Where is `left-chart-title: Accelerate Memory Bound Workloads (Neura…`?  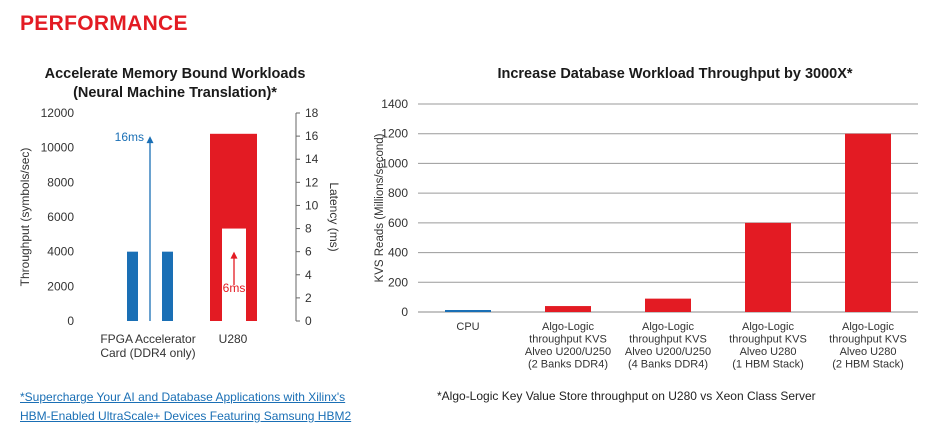 left-chart-title: Accelerate Memory Bound Workloads (Neura… is located at coordinates (175, 84).